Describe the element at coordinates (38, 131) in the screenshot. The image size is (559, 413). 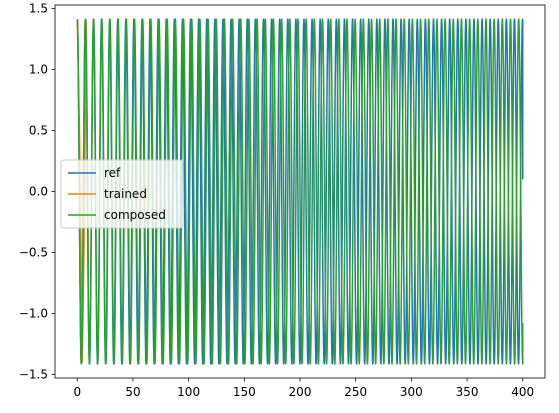
I see `y-tick-label: 0.5` at that location.